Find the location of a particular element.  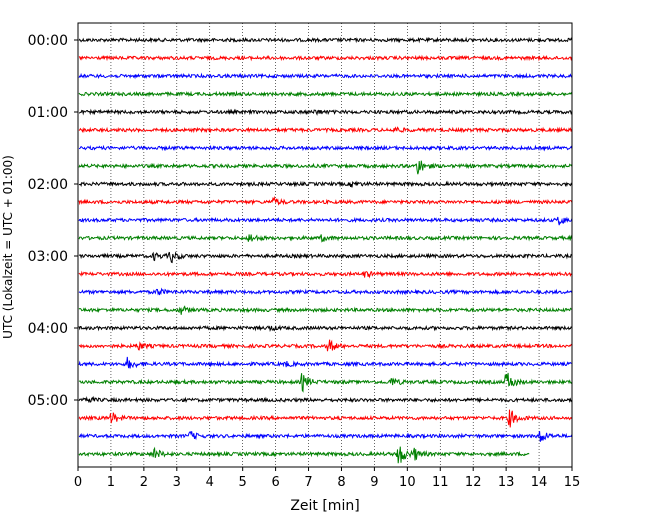

x-axis-label: Zeit [min] is located at coordinates (324, 506).